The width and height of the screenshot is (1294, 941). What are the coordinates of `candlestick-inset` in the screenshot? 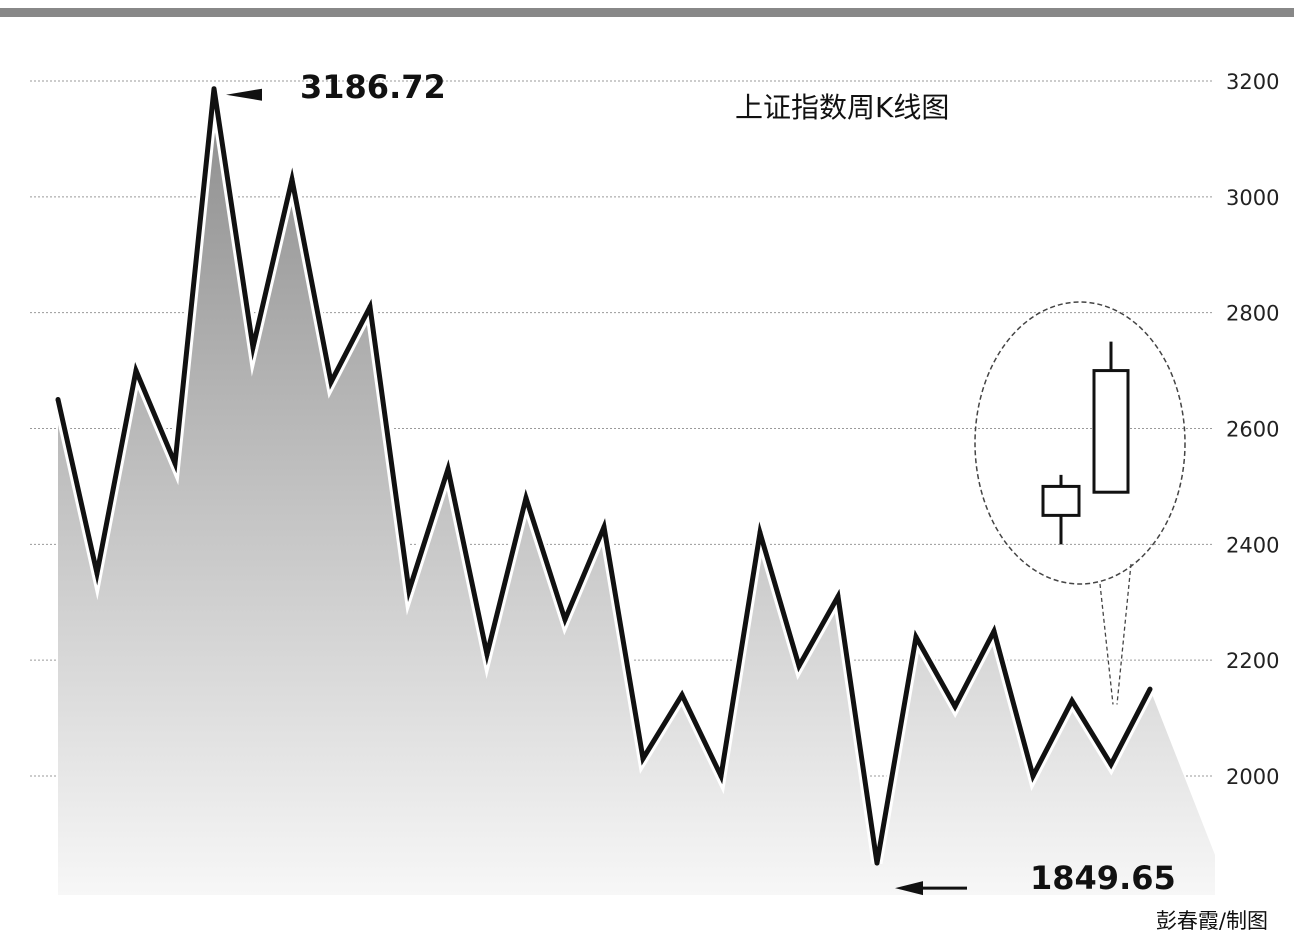 It's located at (1080, 503).